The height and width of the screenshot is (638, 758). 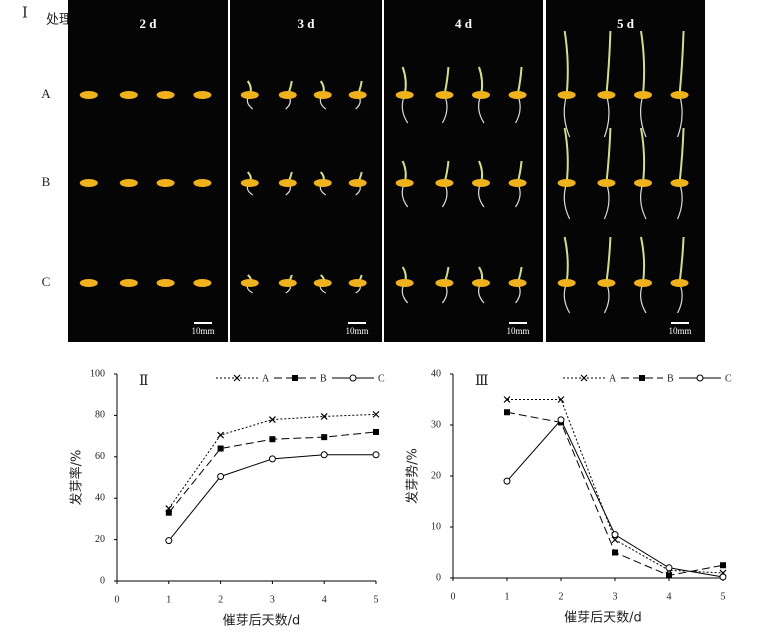 What do you see at coordinates (262, 621) in the screenshot?
I see `x-axis-label: 催芽后天数/d` at bounding box center [262, 621].